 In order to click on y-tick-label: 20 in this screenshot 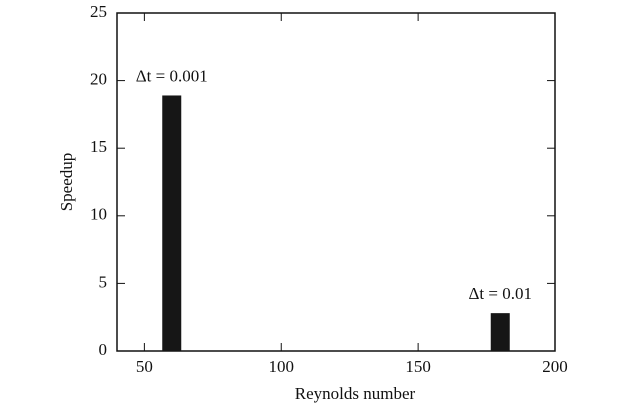, I will do `click(98, 79)`.